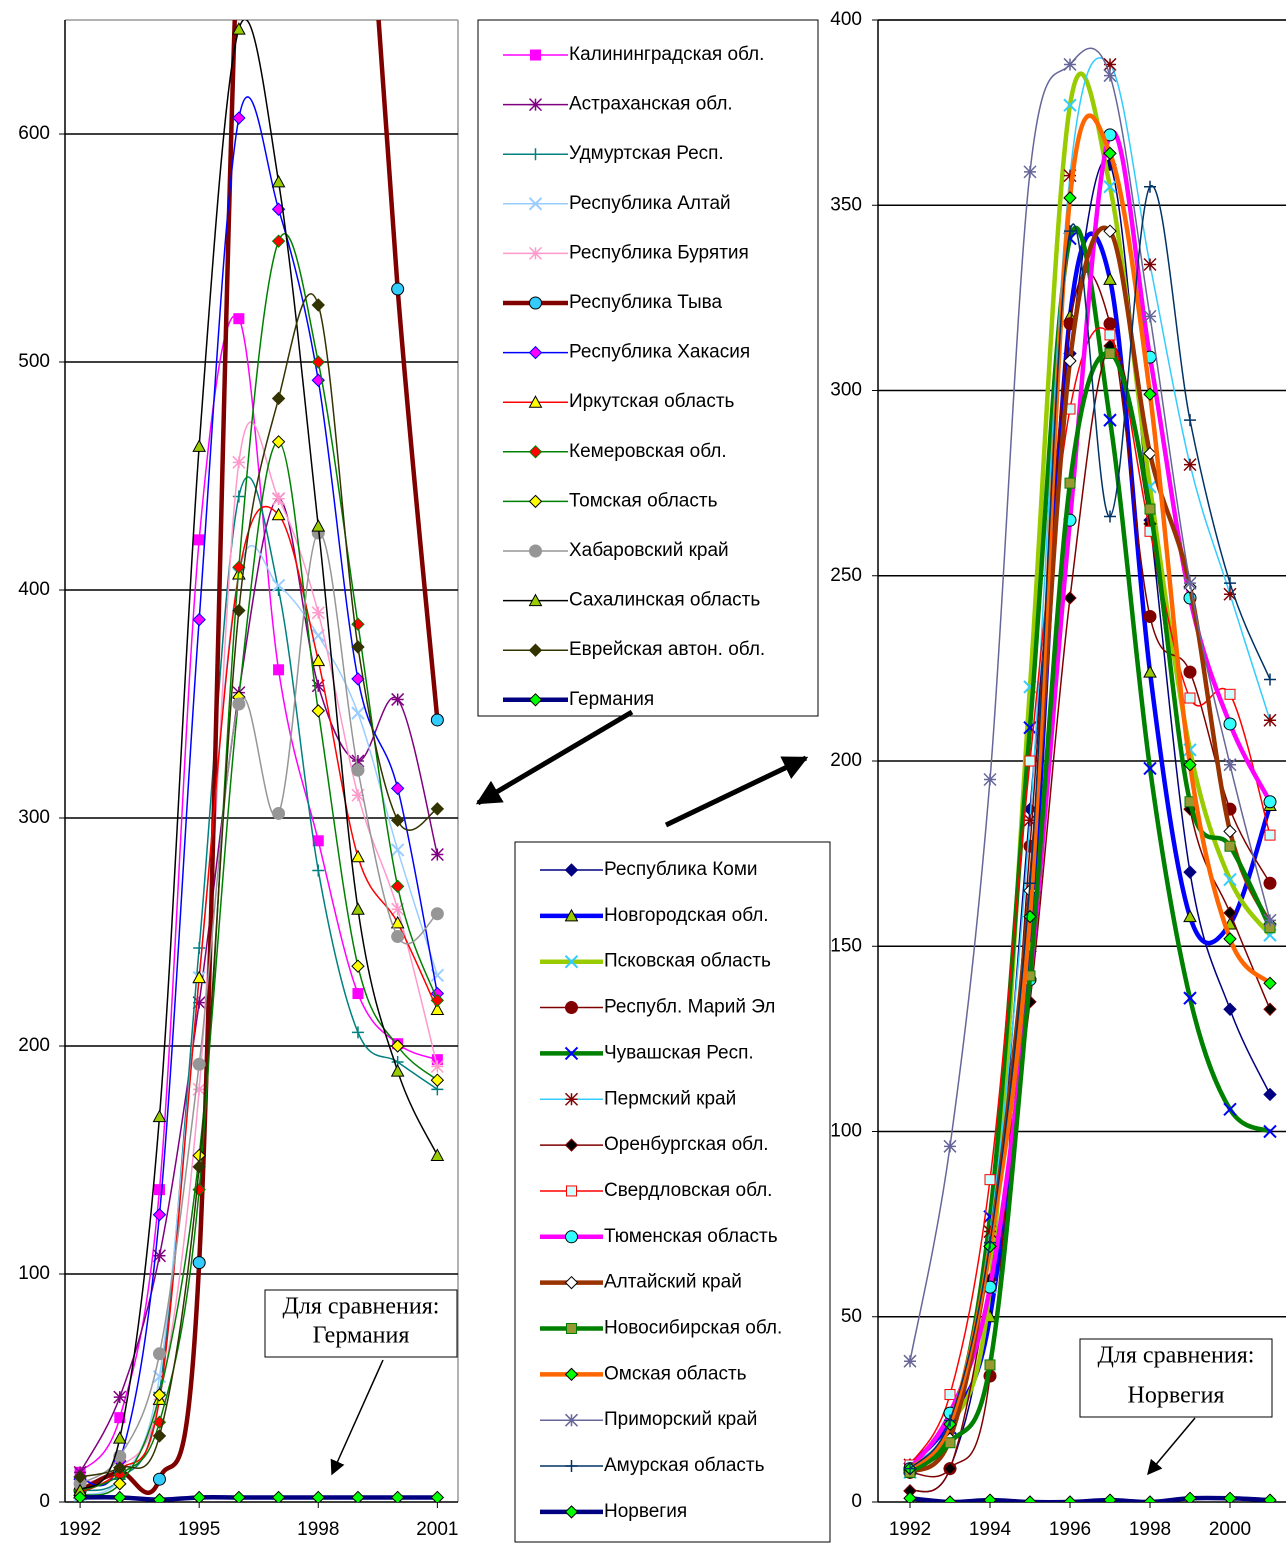 This screenshot has width=1286, height=1544. I want to click on legend-label: Республика Тыва, so click(646, 302).